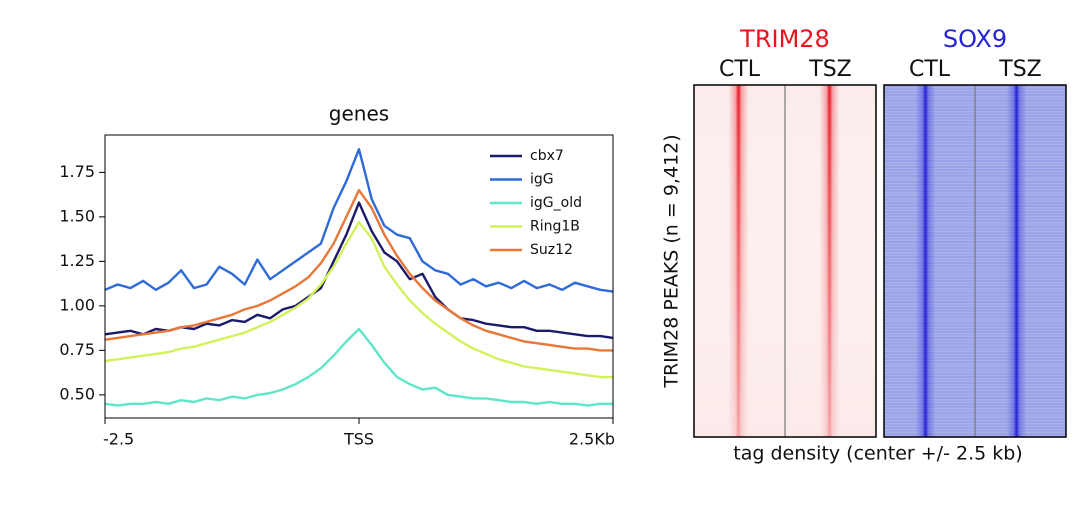 This screenshot has height=508, width=1080. What do you see at coordinates (77, 215) in the screenshot?
I see `y-tick-label: 1.50` at bounding box center [77, 215].